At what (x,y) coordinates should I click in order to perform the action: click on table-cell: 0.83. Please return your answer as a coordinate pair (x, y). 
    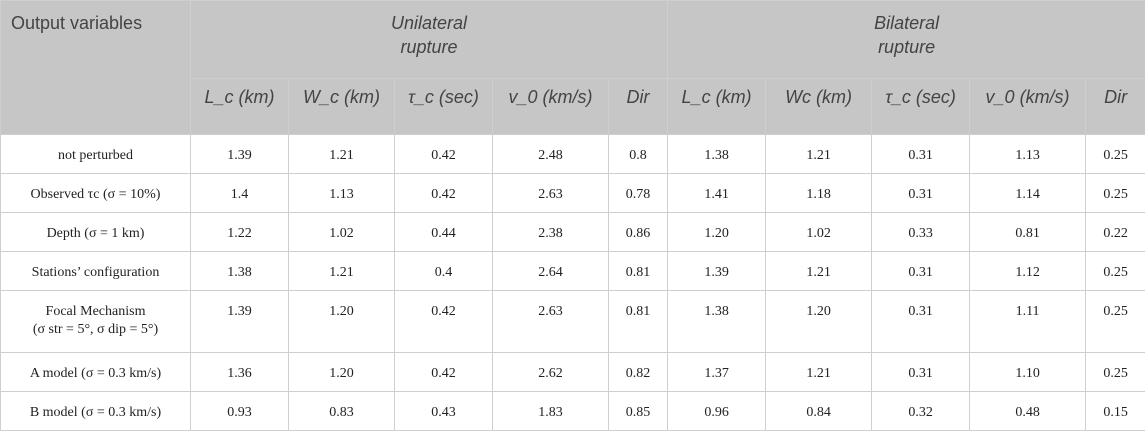
    Looking at the image, I should click on (342, 411).